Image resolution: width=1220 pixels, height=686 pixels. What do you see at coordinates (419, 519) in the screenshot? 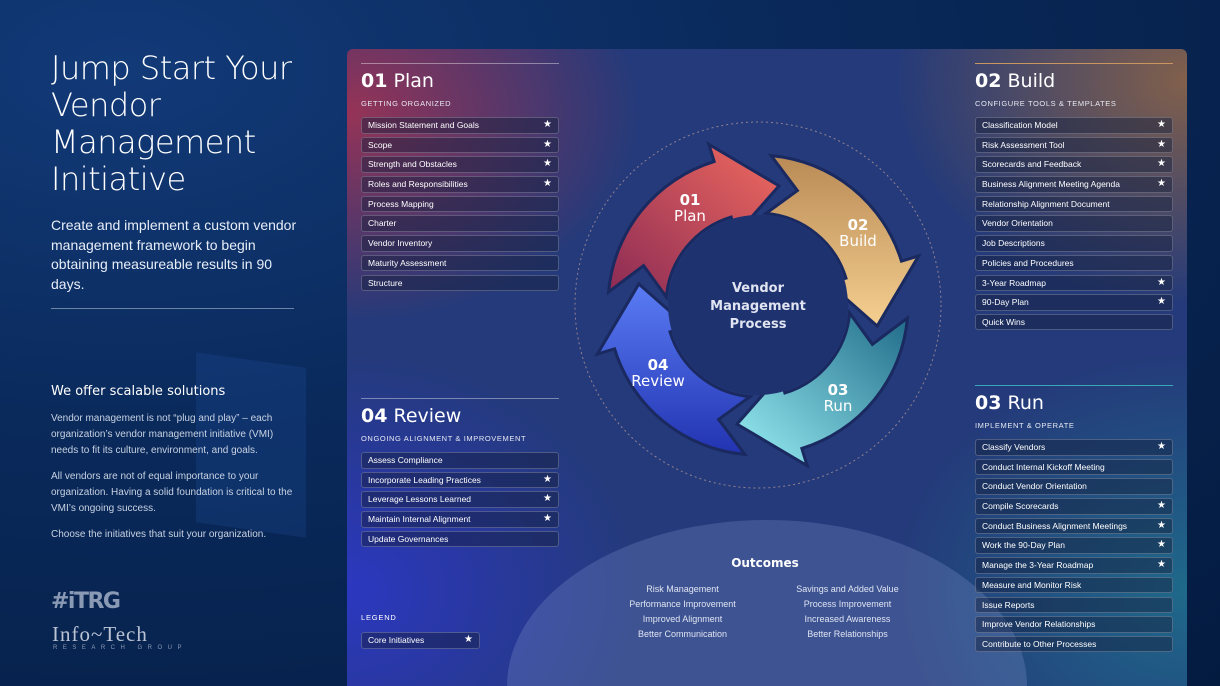
I see `initiative-label: Maintain Internal Alignment` at bounding box center [419, 519].